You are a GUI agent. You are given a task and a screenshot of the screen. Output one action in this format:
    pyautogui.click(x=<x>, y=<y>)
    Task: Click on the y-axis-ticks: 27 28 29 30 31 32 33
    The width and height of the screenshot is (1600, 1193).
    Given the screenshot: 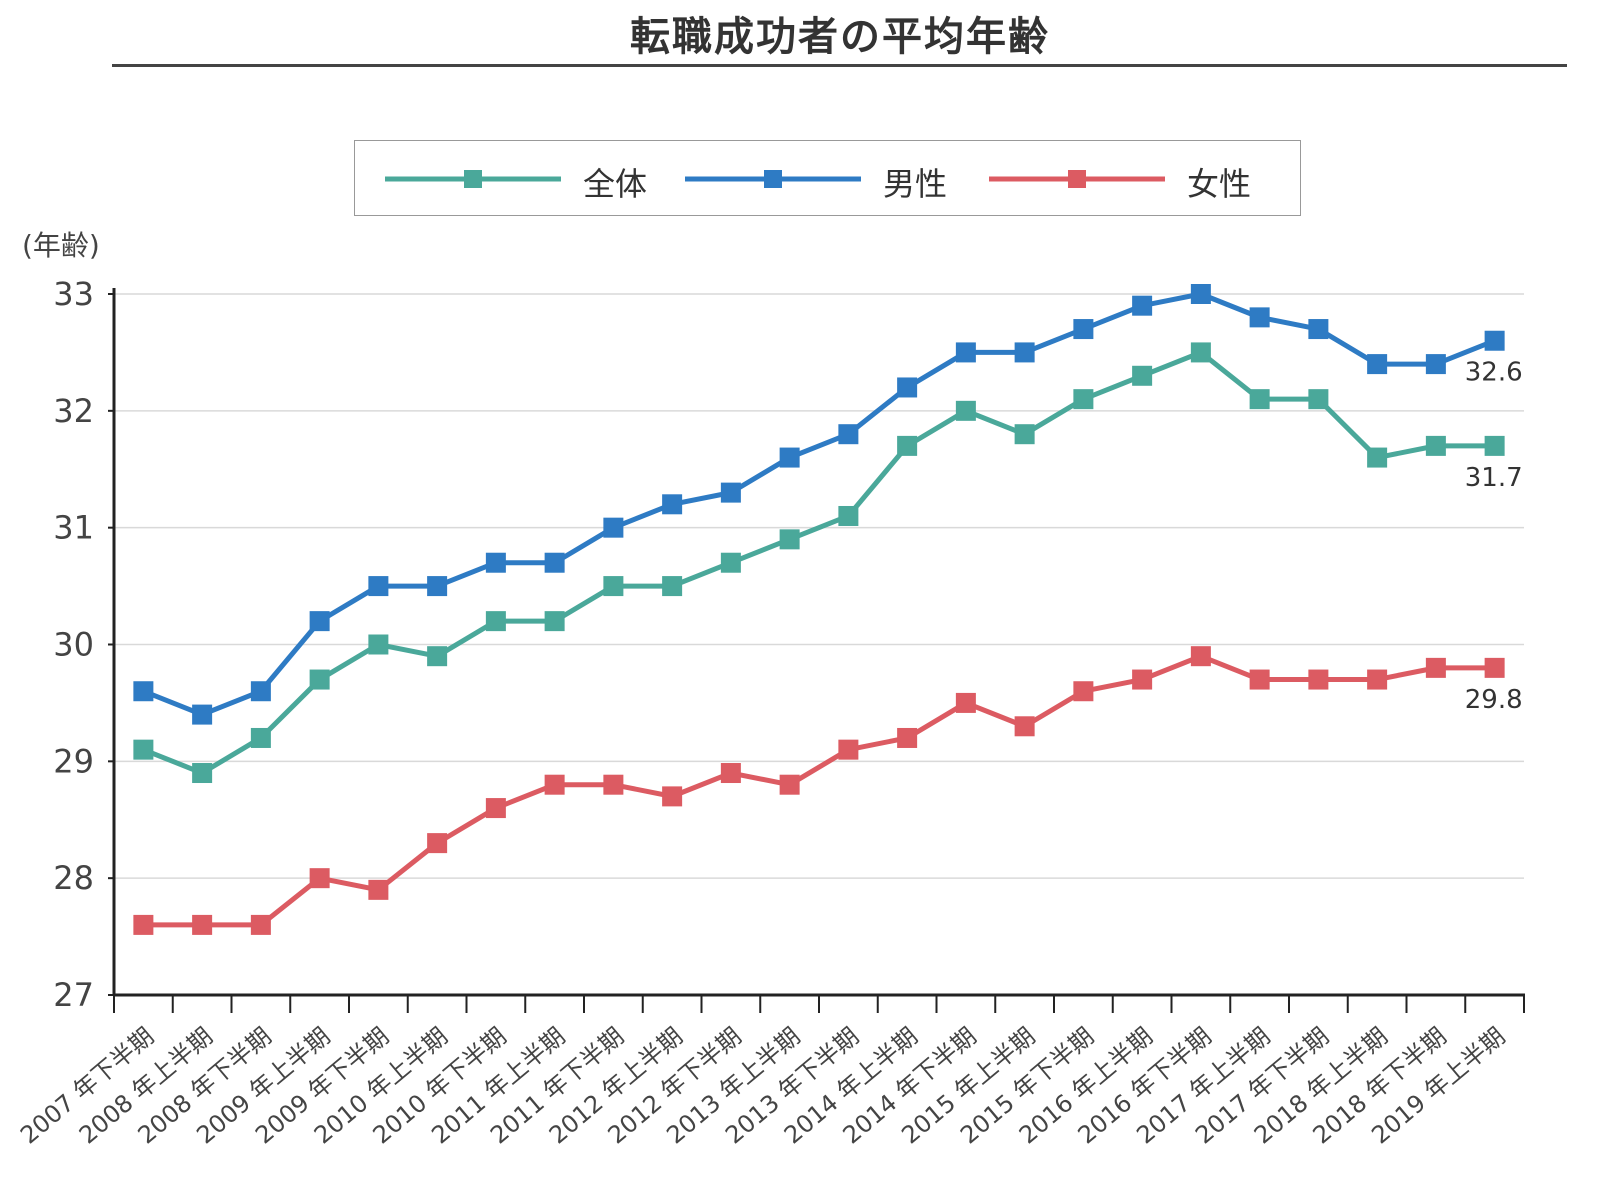 What is the action you would take?
    pyautogui.click(x=83, y=644)
    